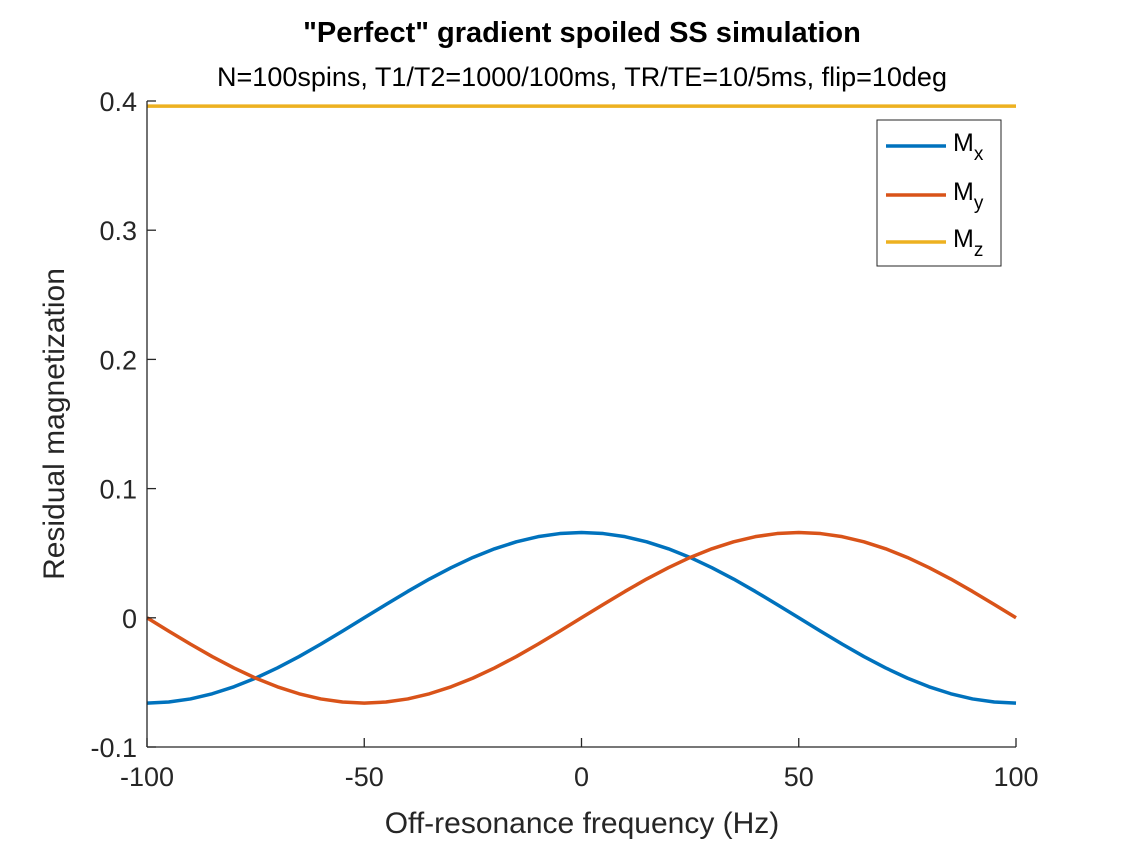  Describe the element at coordinates (129, 619) in the screenshot. I see `y-tick-label: 0` at that location.